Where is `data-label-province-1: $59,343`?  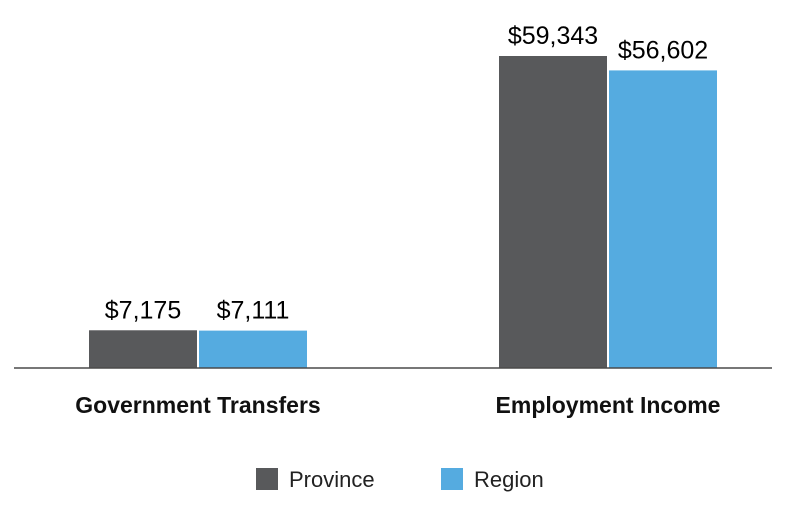 data-label-province-1: $59,343 is located at coordinates (553, 36).